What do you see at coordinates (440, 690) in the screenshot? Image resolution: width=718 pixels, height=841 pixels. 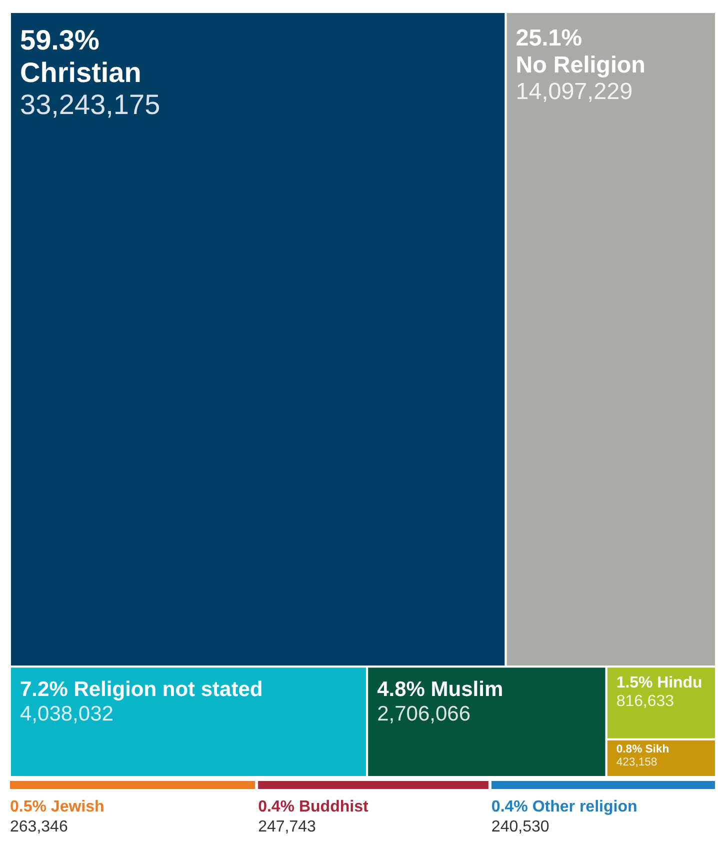 I see `category-label: 4.8% Muslim` at bounding box center [440, 690].